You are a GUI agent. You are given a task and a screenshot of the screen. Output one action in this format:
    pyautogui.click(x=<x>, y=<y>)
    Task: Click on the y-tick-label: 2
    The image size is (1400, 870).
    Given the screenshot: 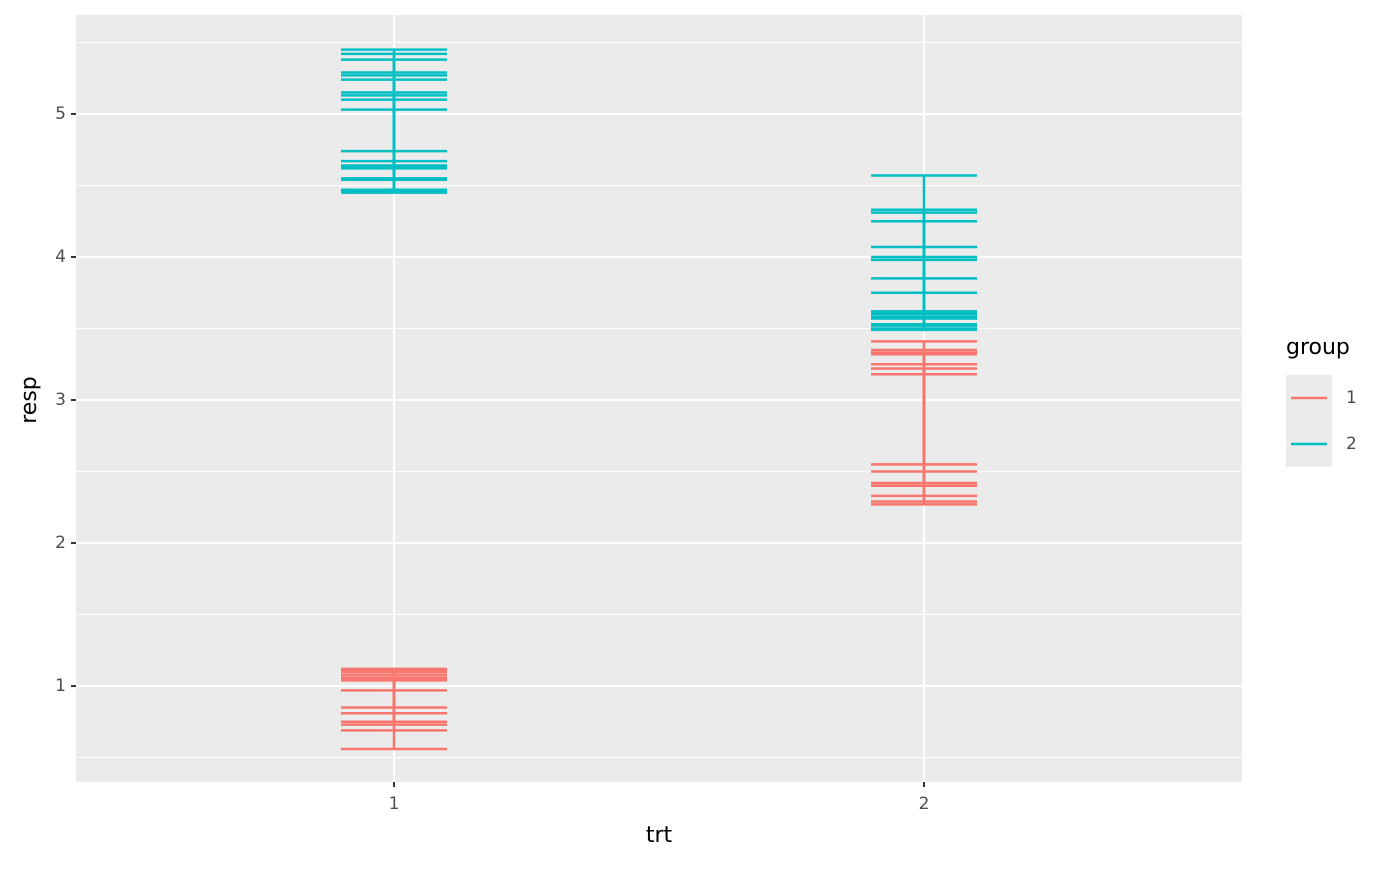 What is the action you would take?
    pyautogui.click(x=60, y=543)
    